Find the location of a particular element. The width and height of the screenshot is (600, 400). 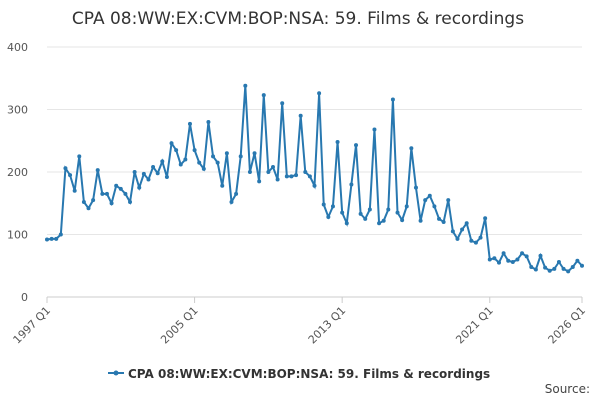

y-tick-label: 300 is located at coordinates (17, 110).